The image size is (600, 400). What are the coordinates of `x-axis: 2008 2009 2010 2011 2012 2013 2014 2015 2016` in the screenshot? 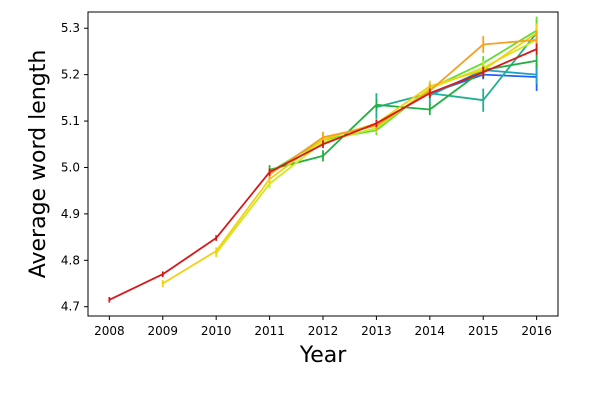 It's located at (323, 327).